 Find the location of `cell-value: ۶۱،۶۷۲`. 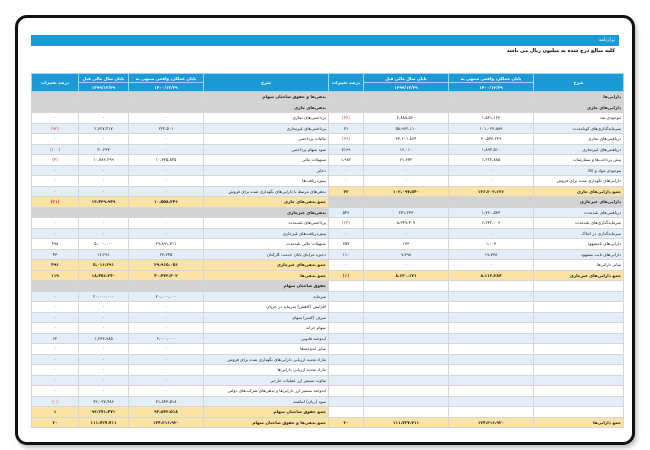

cell-value: ۶۱،۶۷۲ is located at coordinates (406, 160).